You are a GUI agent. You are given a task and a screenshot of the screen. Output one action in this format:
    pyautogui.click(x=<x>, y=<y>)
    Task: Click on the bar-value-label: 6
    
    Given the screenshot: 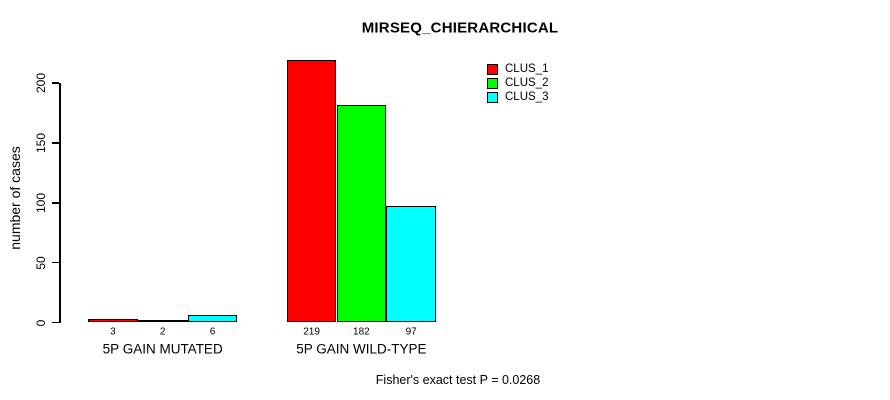 What is the action you would take?
    pyautogui.click(x=212, y=331)
    